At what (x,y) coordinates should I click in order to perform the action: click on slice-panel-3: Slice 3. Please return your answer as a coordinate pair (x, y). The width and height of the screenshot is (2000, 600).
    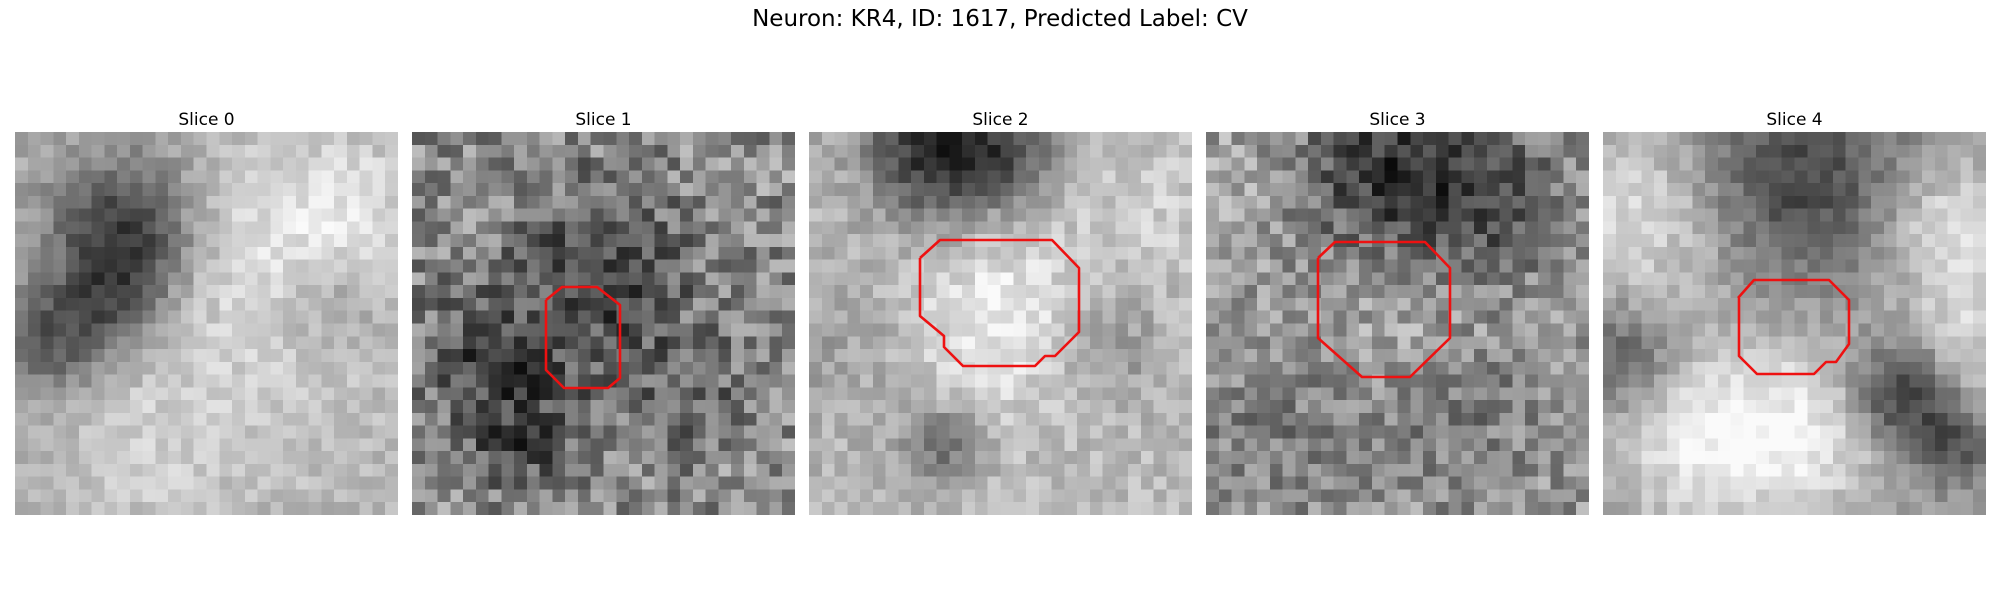
    Looking at the image, I should click on (1397, 311).